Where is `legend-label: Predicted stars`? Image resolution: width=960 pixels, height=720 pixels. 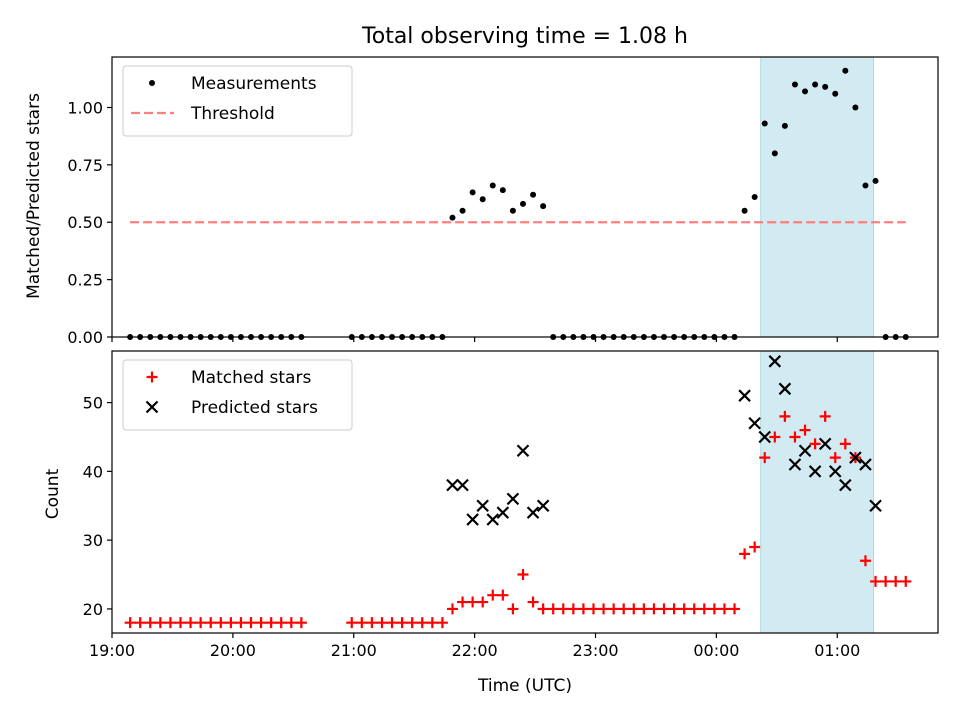
legend-label: Predicted stars is located at coordinates (254, 408).